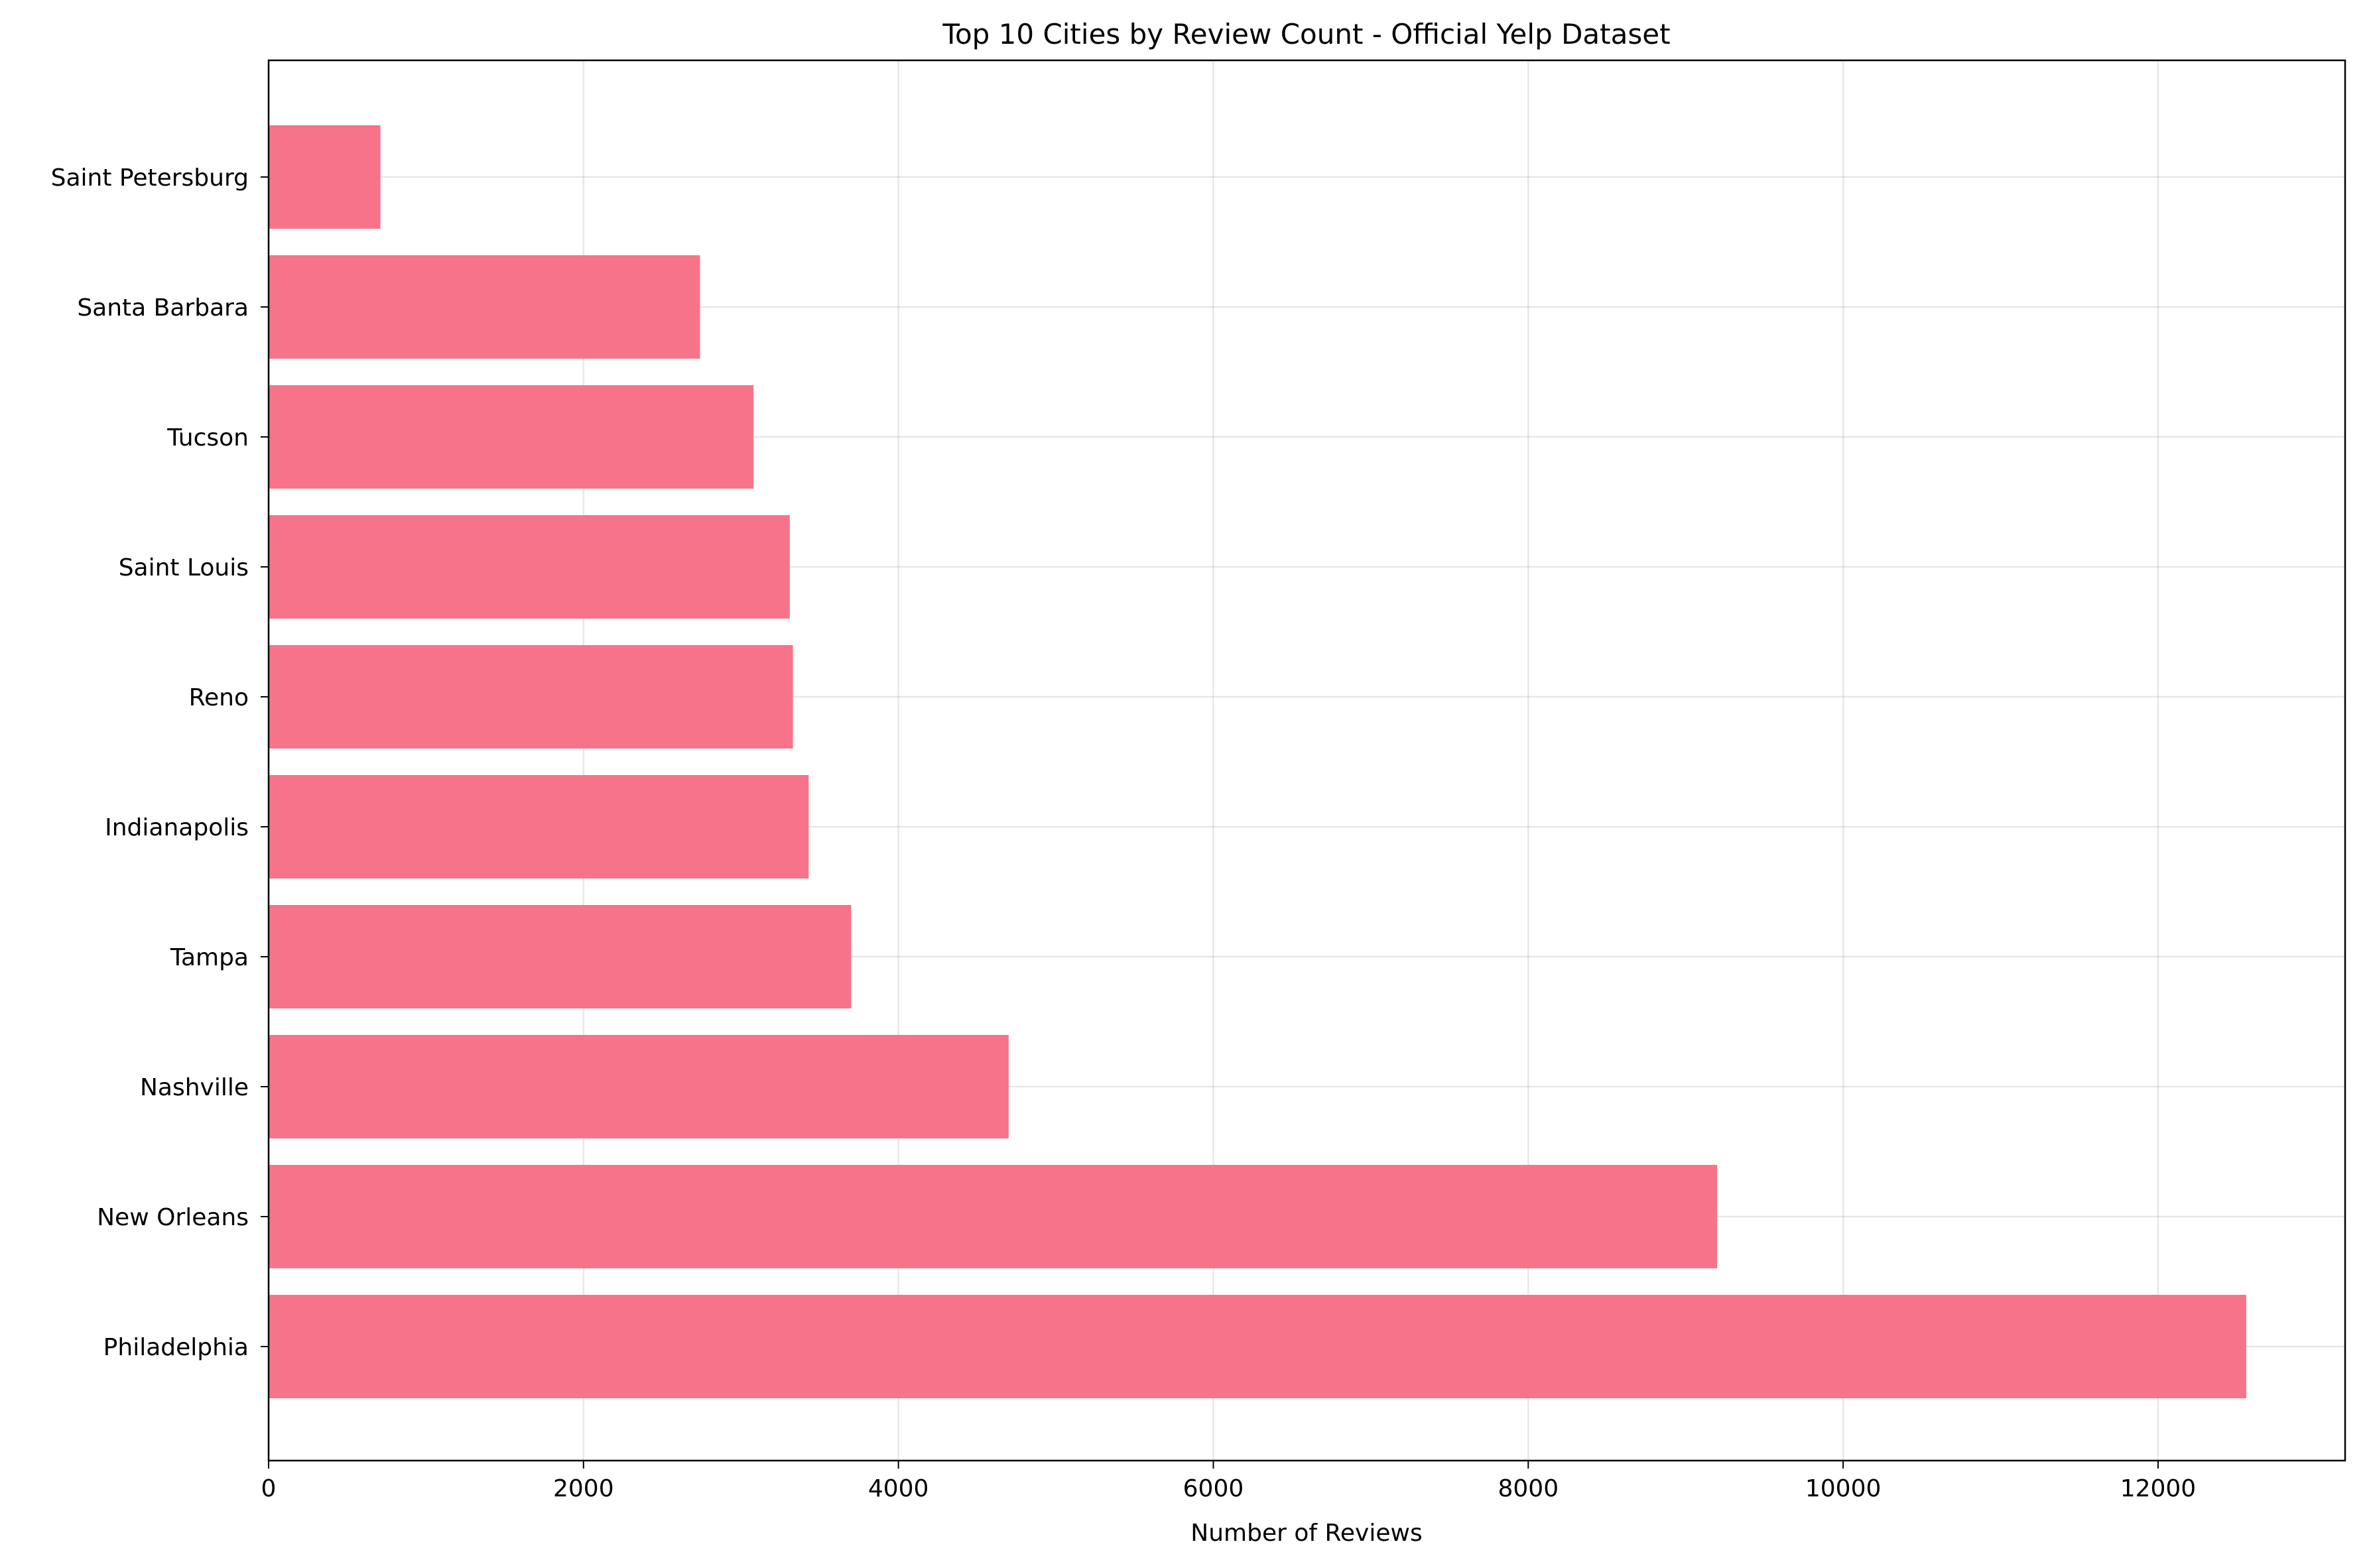  I want to click on x-tick-label: 0, so click(269, 1488).